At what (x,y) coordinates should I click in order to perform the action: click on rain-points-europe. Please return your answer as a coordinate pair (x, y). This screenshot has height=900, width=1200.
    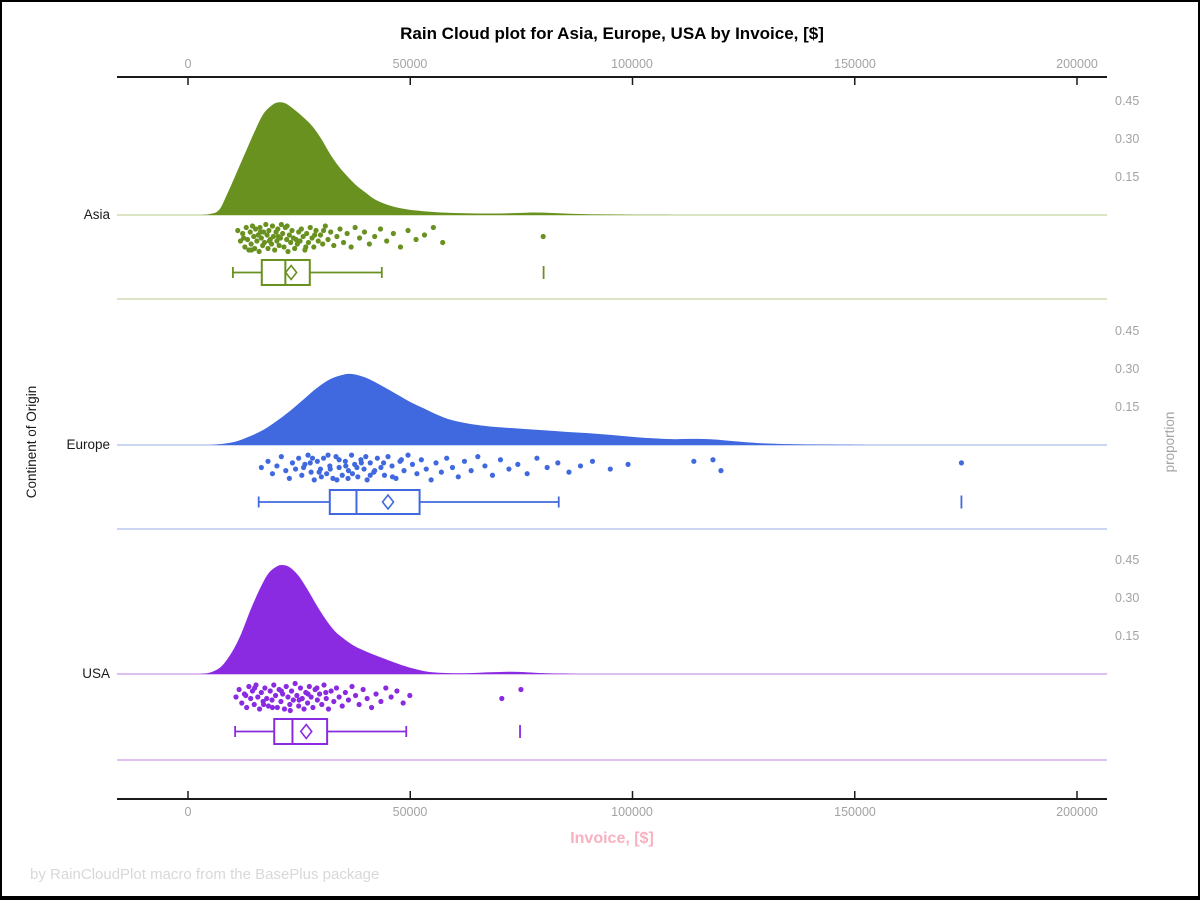
    Looking at the image, I should click on (611, 467).